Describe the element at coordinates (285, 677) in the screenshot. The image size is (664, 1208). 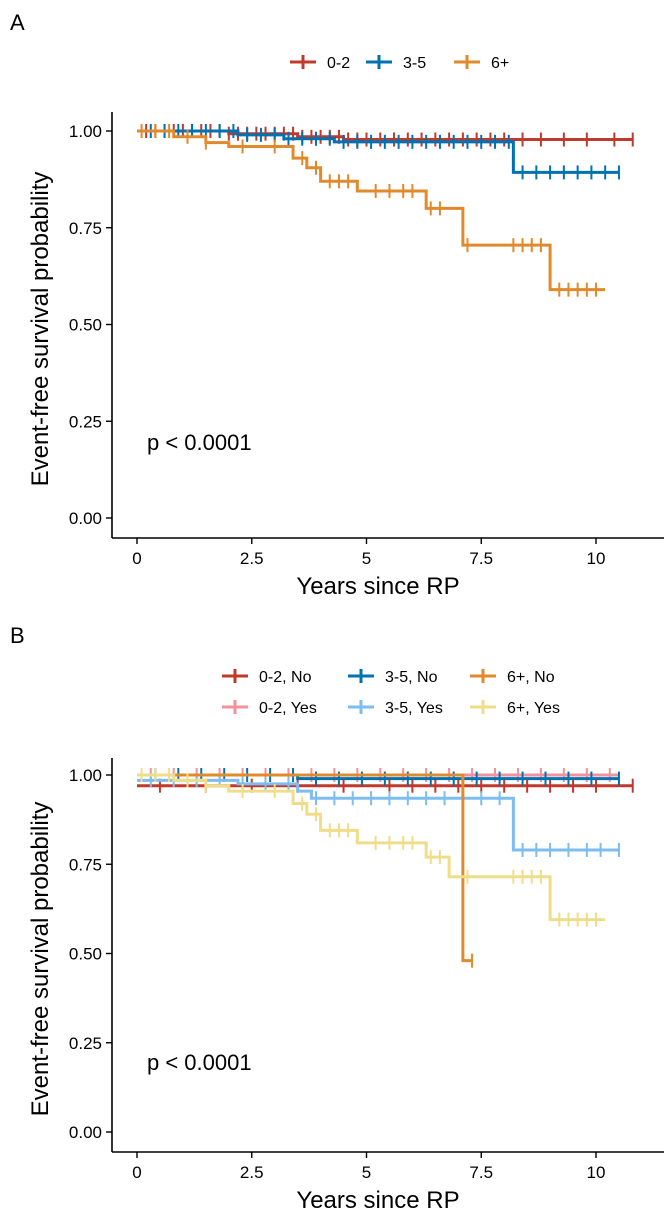
I see `legend-label: 0-2, No` at that location.